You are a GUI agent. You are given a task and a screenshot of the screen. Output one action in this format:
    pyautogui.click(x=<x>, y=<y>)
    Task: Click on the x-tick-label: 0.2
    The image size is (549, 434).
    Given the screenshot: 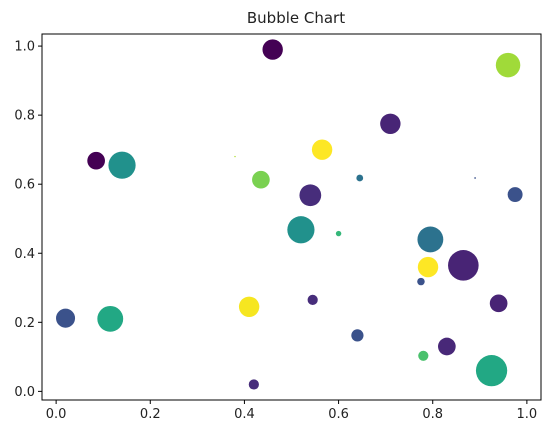 What is the action you would take?
    pyautogui.click(x=150, y=414)
    